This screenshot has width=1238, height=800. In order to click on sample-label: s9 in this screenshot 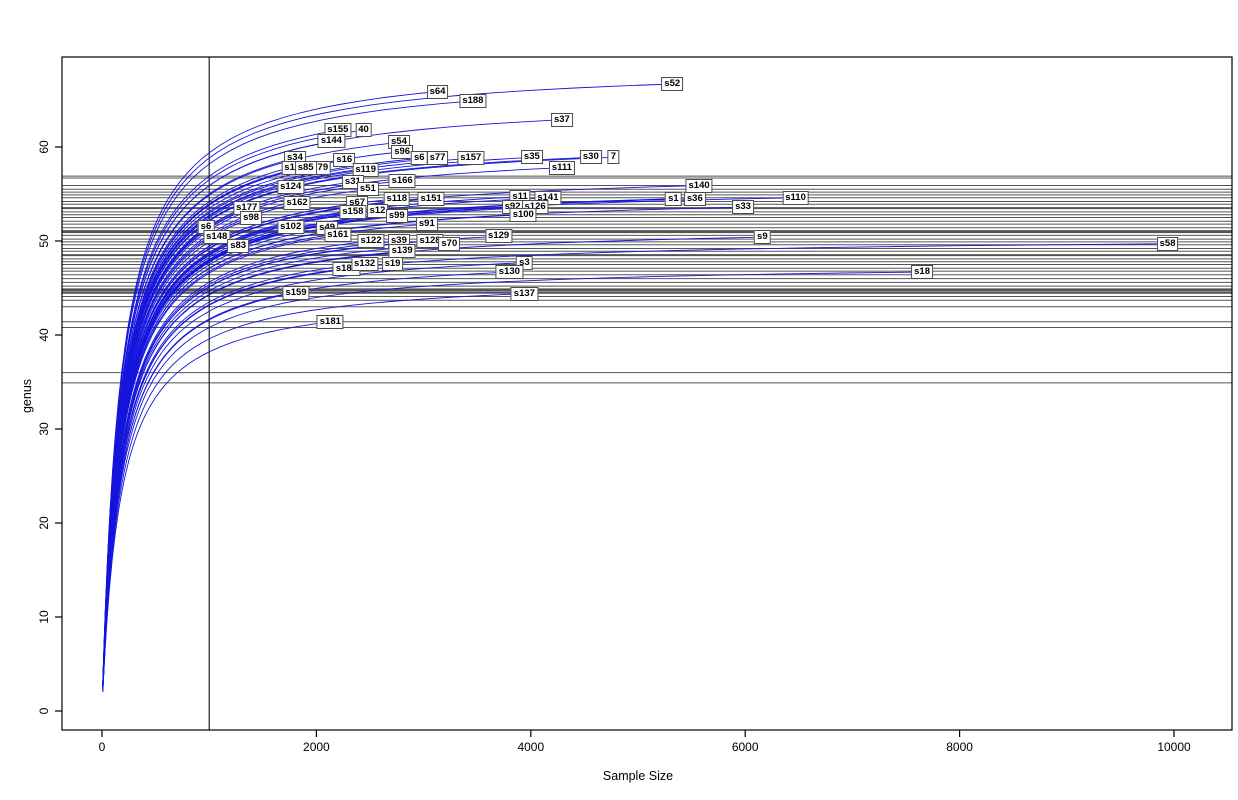, I will do `click(762, 237)`.